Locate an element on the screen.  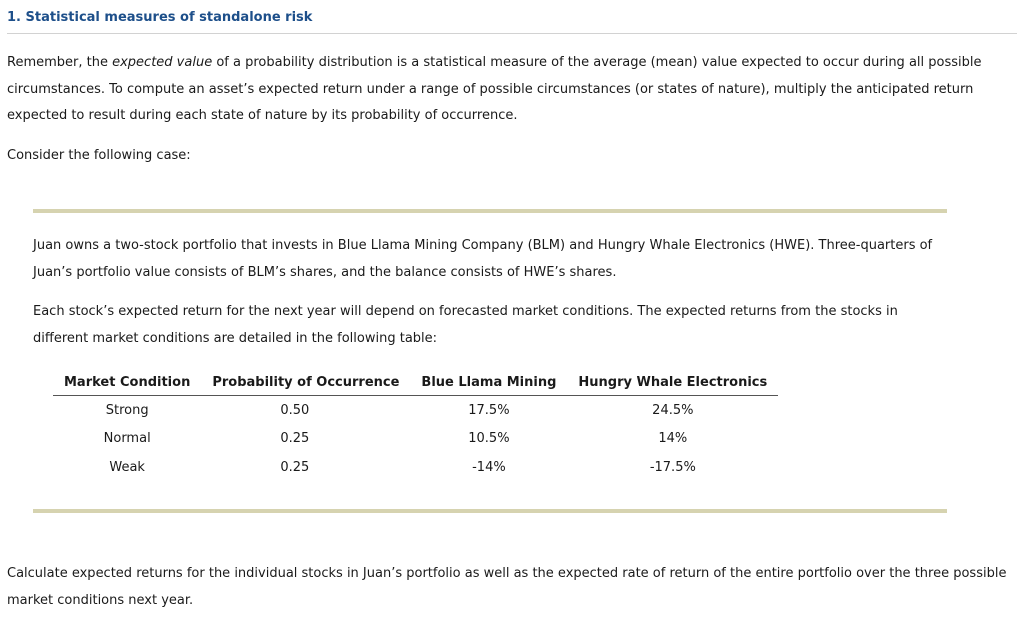
header-blue-llama-mining: Blue Llama Mining is located at coordinates (489, 383).